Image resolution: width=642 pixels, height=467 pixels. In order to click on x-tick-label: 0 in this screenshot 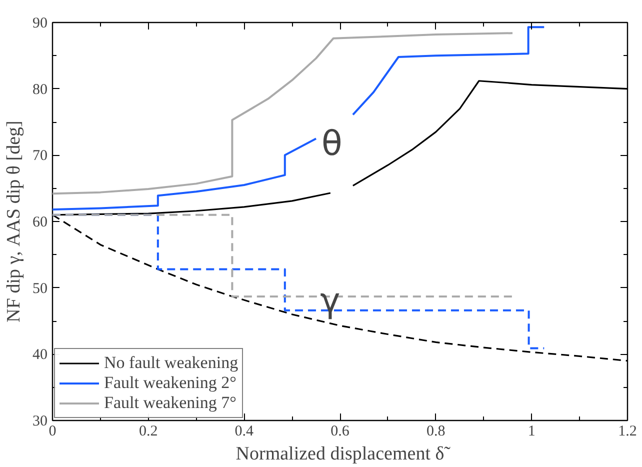, I will do `click(52, 432)`.